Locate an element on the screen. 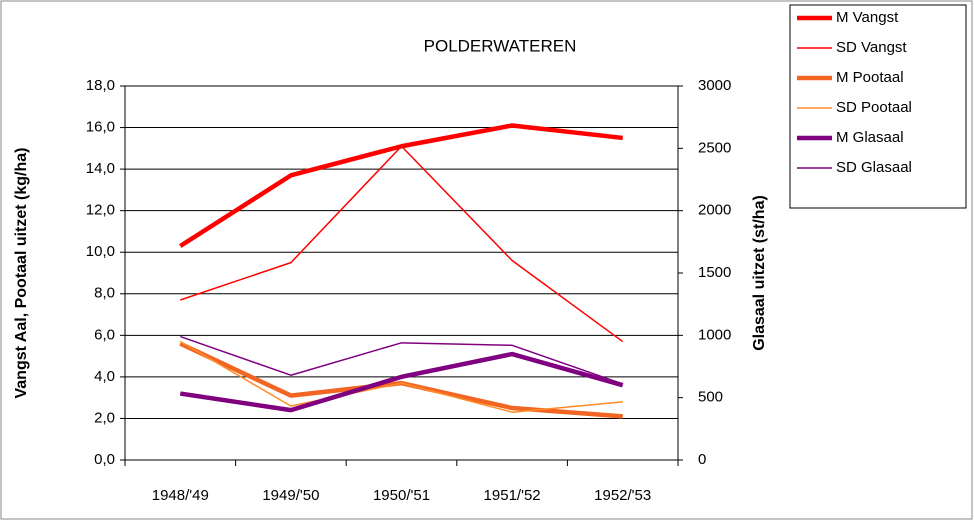 Image resolution: width=974 pixels, height=521 pixels. legend-box is located at coordinates (878, 106).